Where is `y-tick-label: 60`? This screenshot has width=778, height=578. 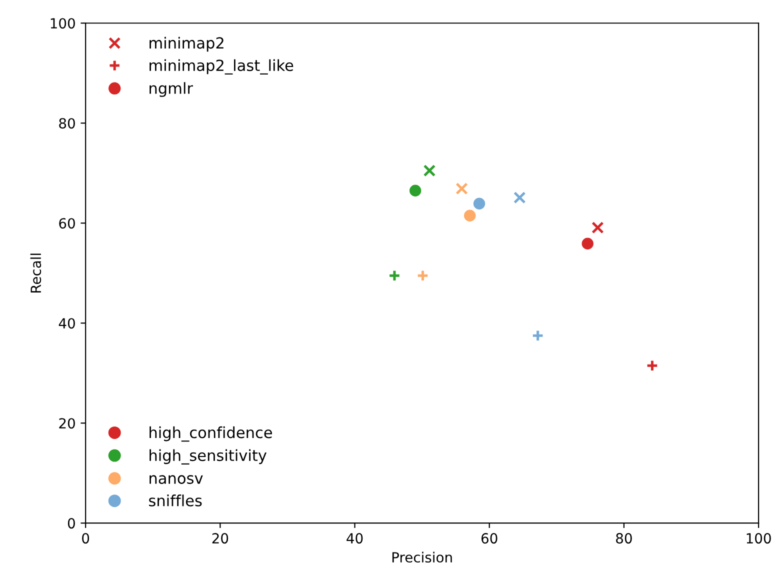
y-tick-label: 60 is located at coordinates (67, 223).